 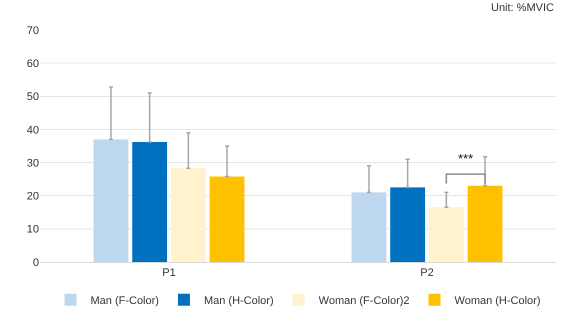 What do you see at coordinates (427, 273) in the screenshot?
I see `x-tick-label: P2` at bounding box center [427, 273].